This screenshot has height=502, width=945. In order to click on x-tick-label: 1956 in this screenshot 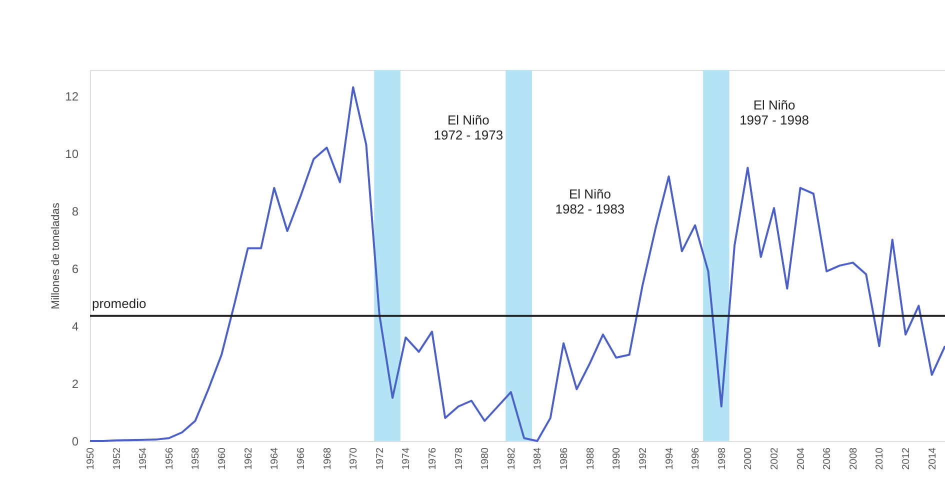, I will do `click(170, 458)`.